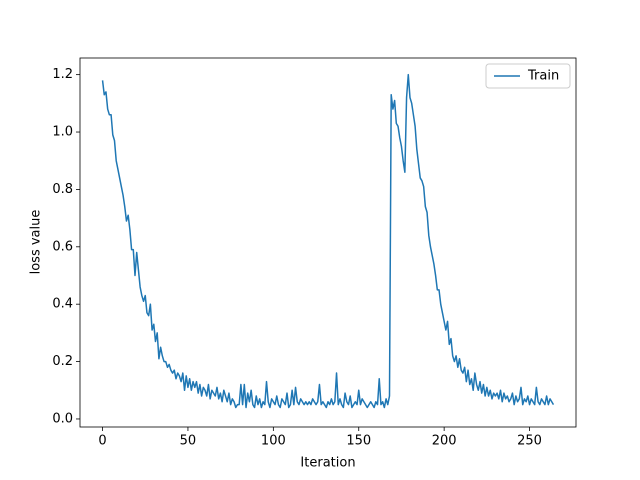 The image size is (640, 480). What do you see at coordinates (102, 441) in the screenshot?
I see `x-tick-label: 0` at bounding box center [102, 441].